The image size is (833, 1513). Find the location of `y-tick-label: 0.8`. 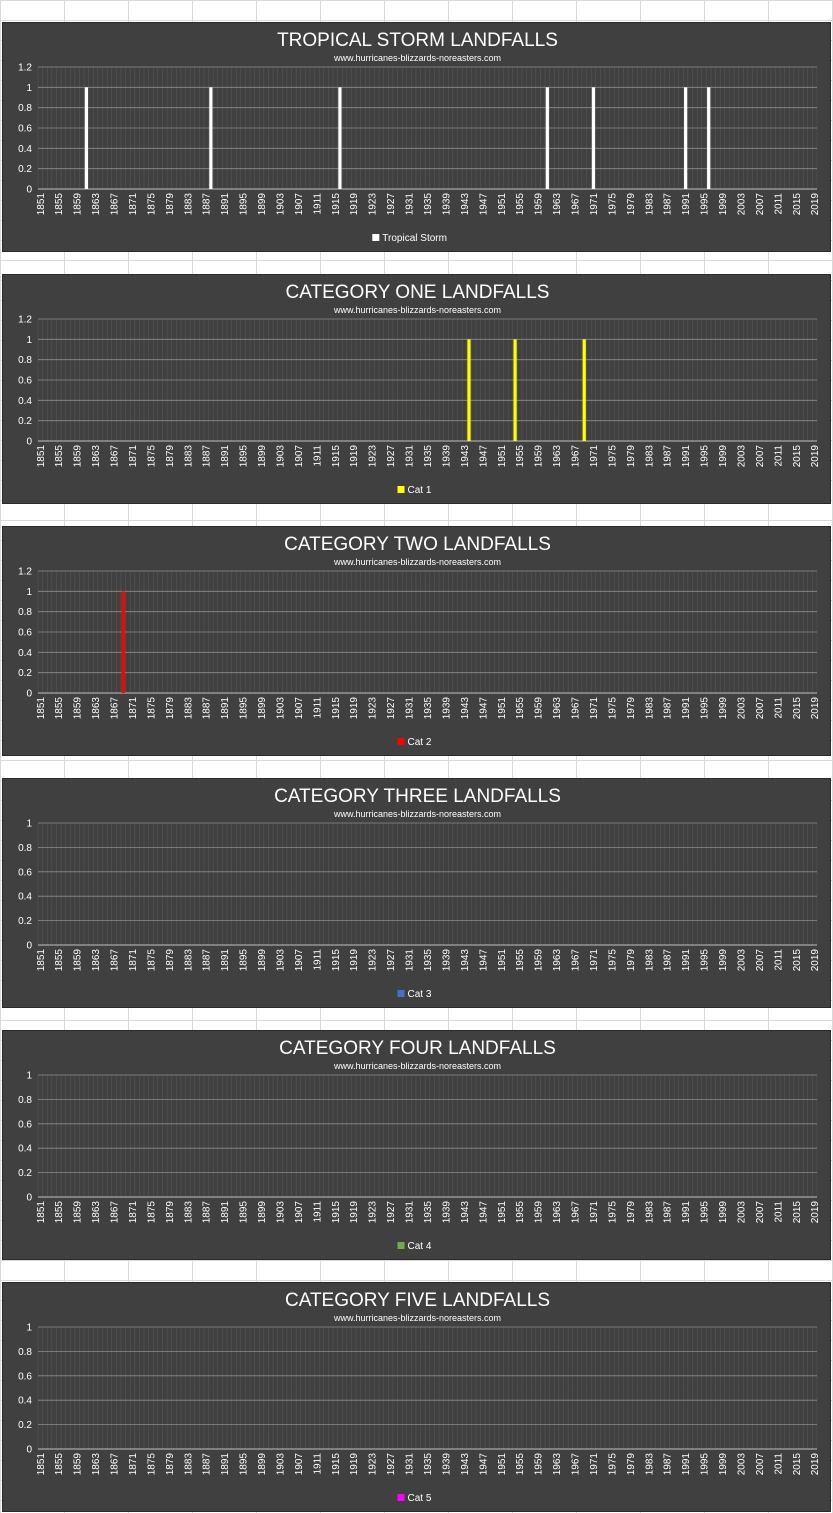

y-tick-label: 0.8 is located at coordinates (25, 108).